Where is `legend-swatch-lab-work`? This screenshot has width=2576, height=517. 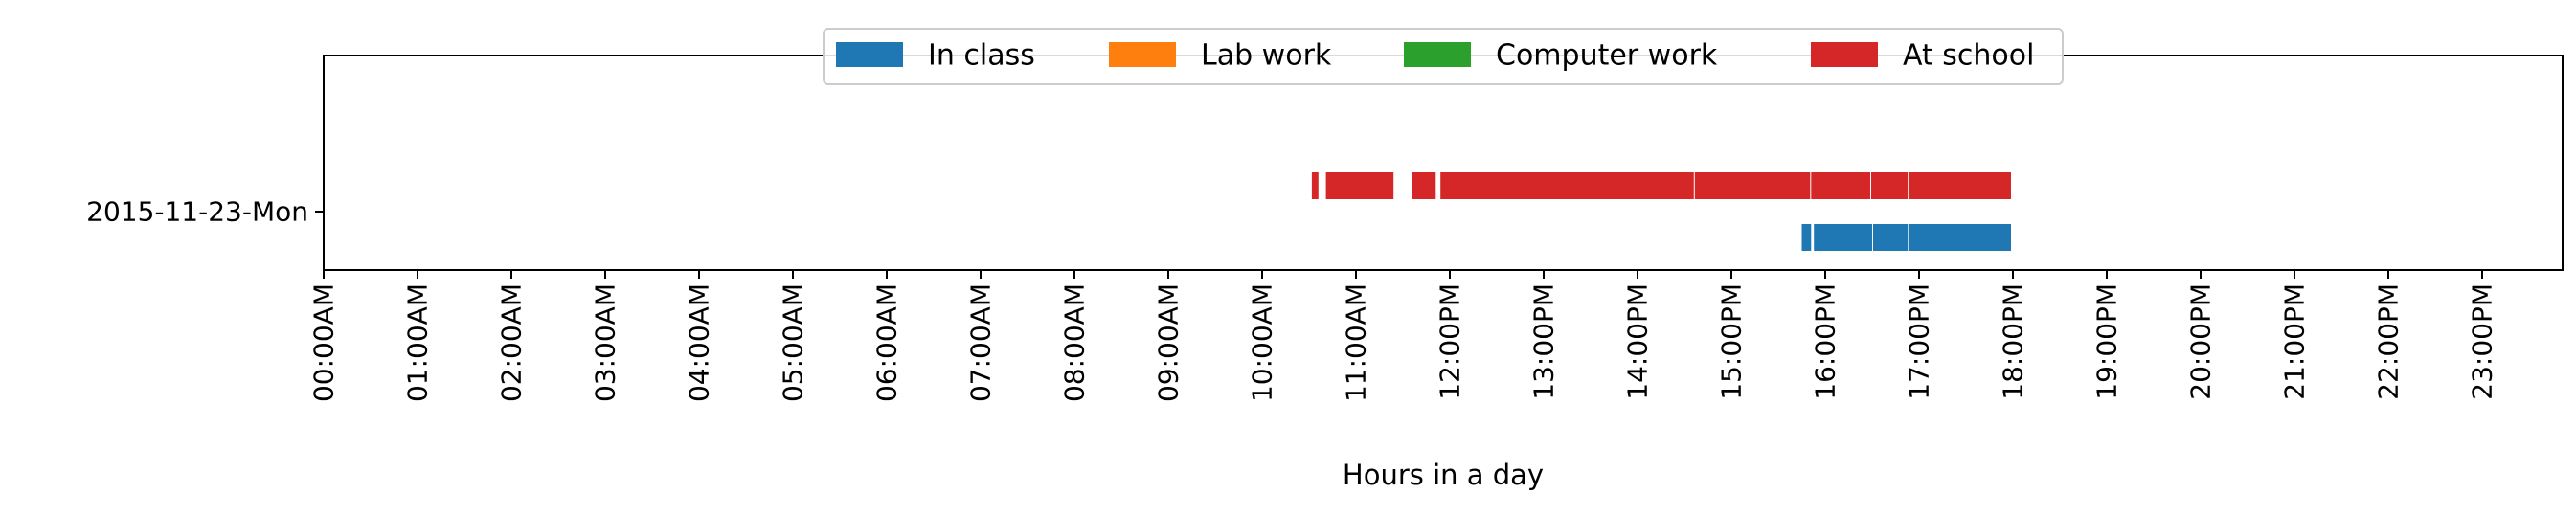 legend-swatch-lab-work is located at coordinates (1142, 54).